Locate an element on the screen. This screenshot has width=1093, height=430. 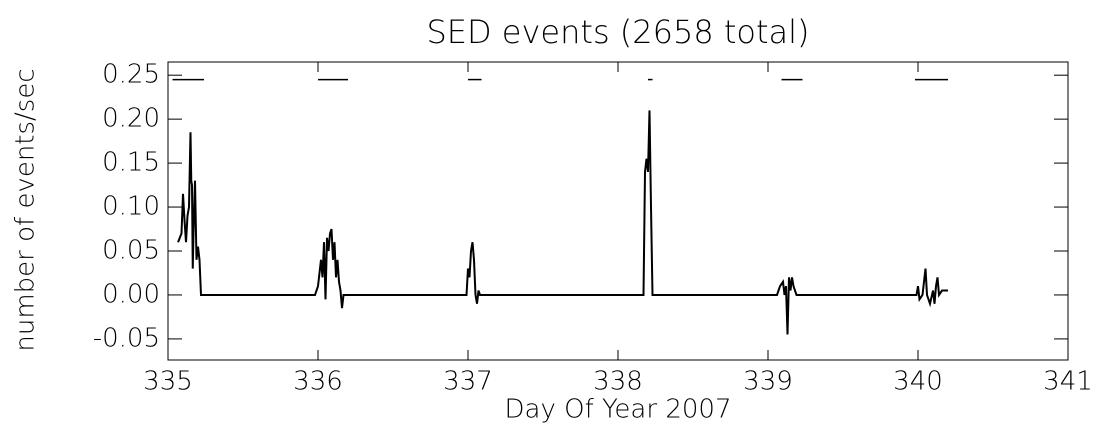
y-tick-label: 0.20 is located at coordinates (131, 119).